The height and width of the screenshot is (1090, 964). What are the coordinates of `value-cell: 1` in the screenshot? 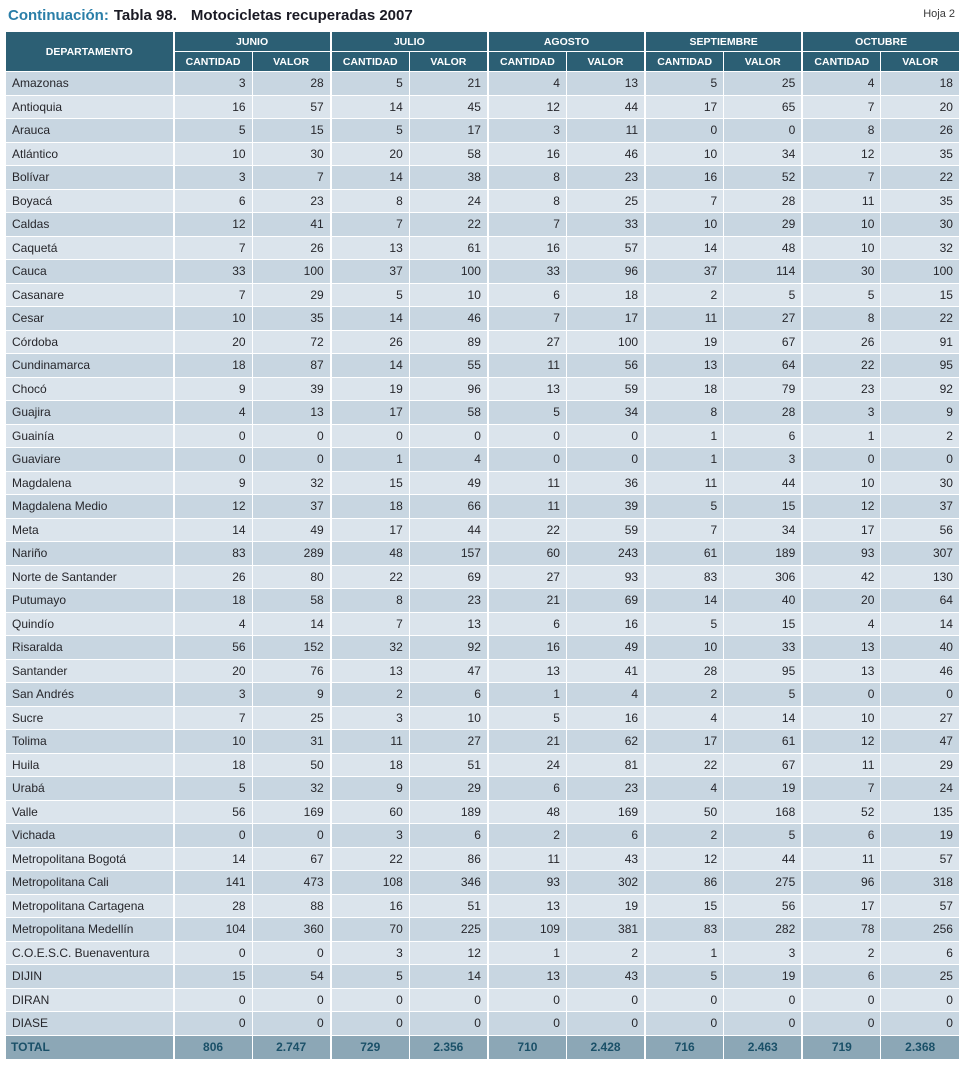 It's located at (841, 435).